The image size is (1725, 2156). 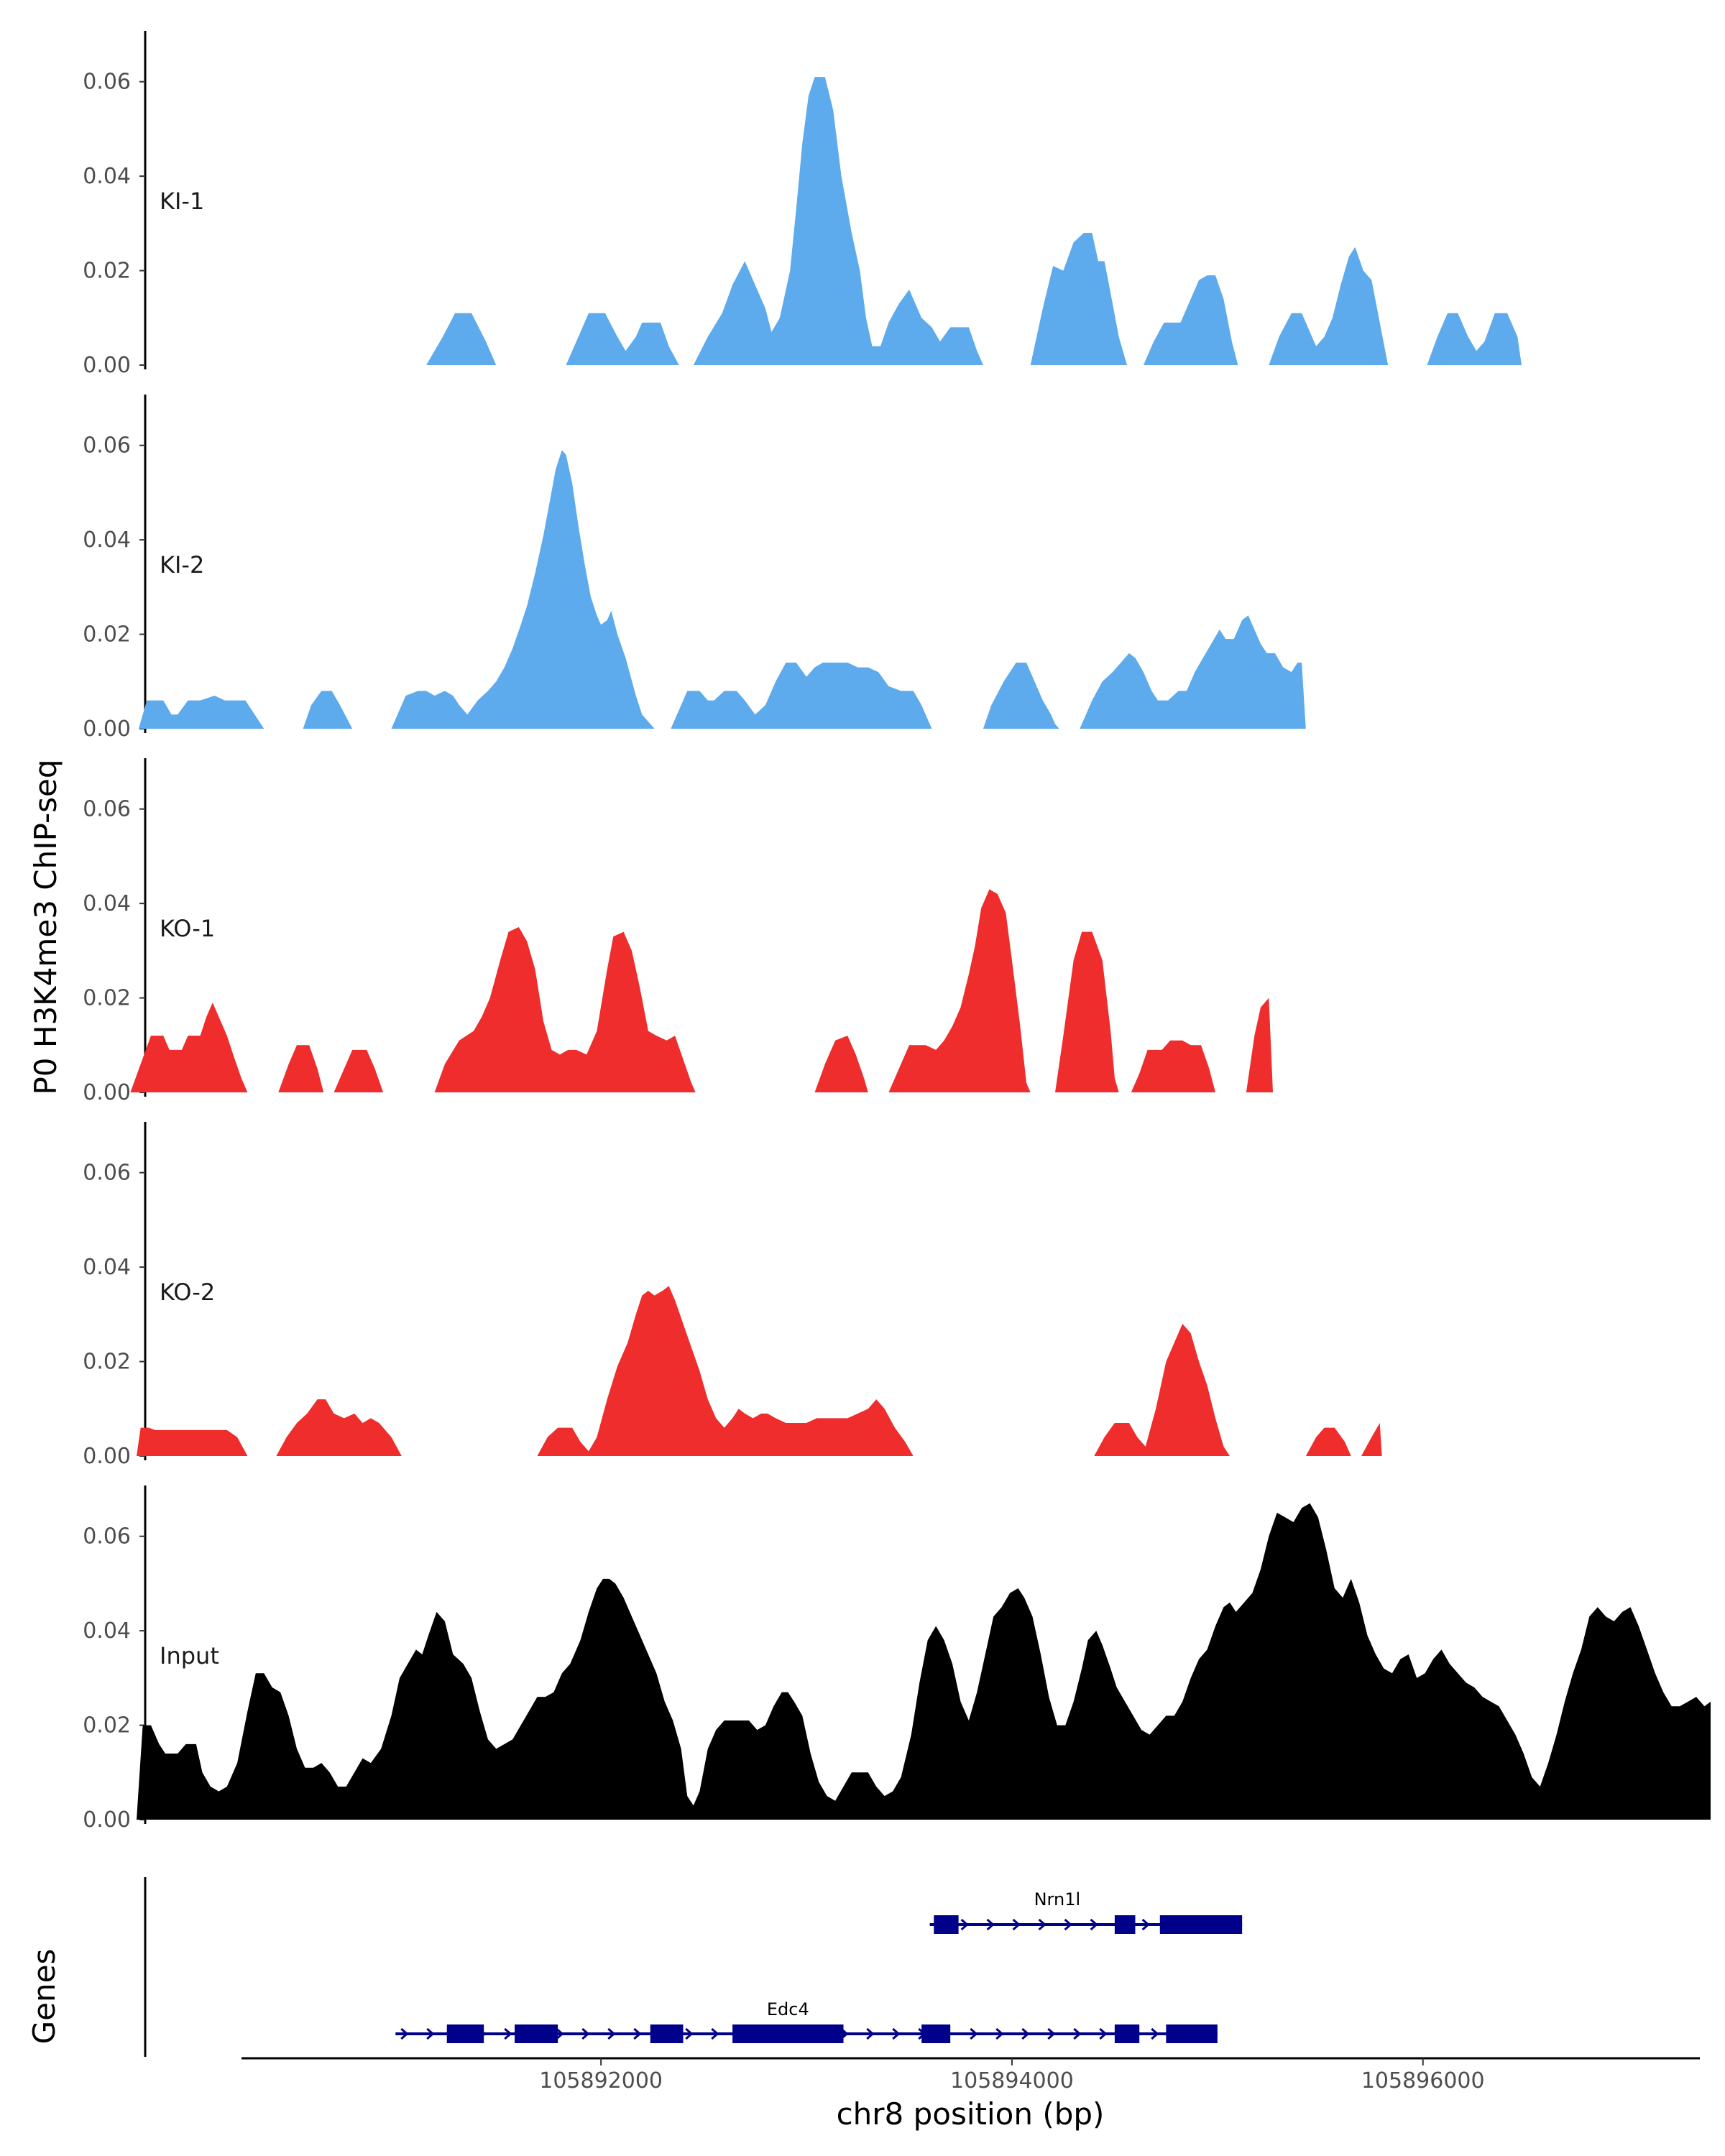 What do you see at coordinates (924, 1661) in the screenshot?
I see `signal-area-input` at bounding box center [924, 1661].